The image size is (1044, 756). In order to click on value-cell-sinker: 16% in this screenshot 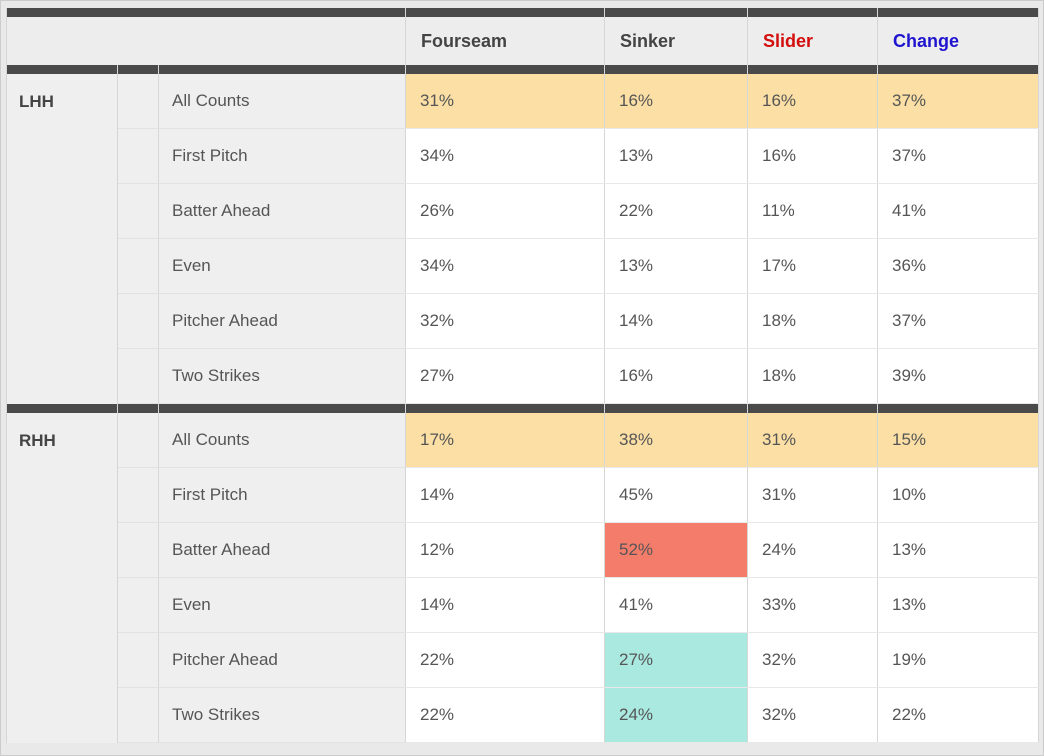, I will do `click(676, 376)`.